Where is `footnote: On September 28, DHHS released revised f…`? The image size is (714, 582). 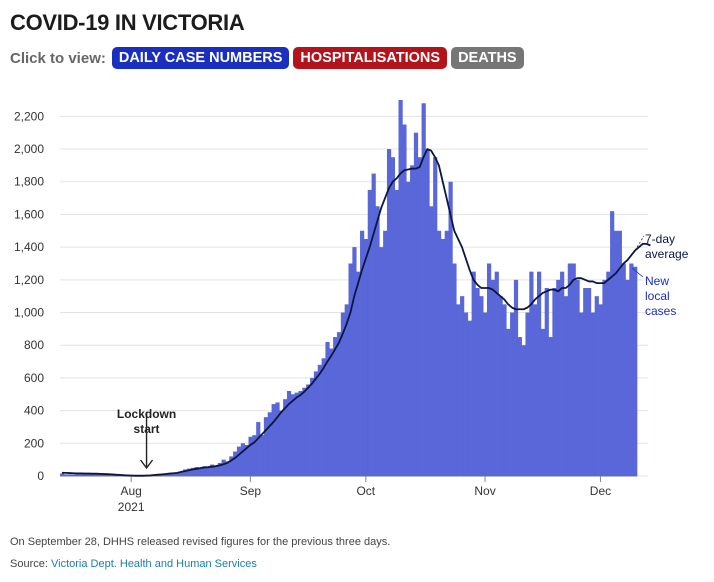 footnote: On September 28, DHHS released revised f… is located at coordinates (200, 542).